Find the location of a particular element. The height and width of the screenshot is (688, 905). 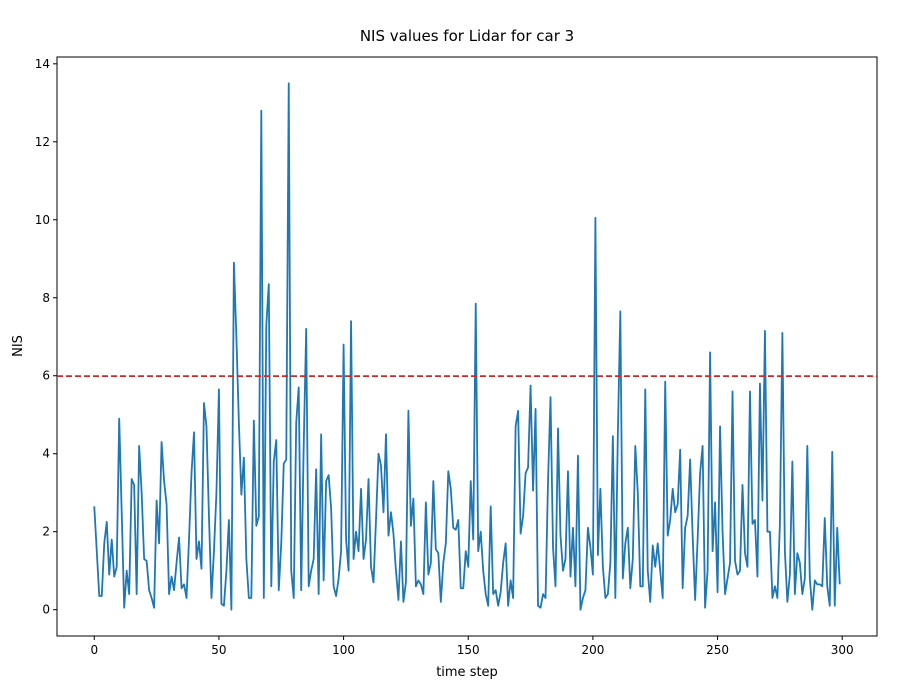

y-tick-label: 14 is located at coordinates (42, 64).